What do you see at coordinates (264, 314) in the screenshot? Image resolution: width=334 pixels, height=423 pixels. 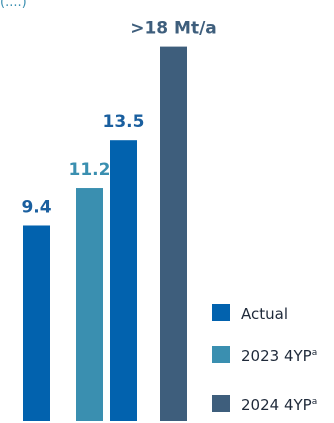 I see `legend-label-actual: Actual` at bounding box center [264, 314].